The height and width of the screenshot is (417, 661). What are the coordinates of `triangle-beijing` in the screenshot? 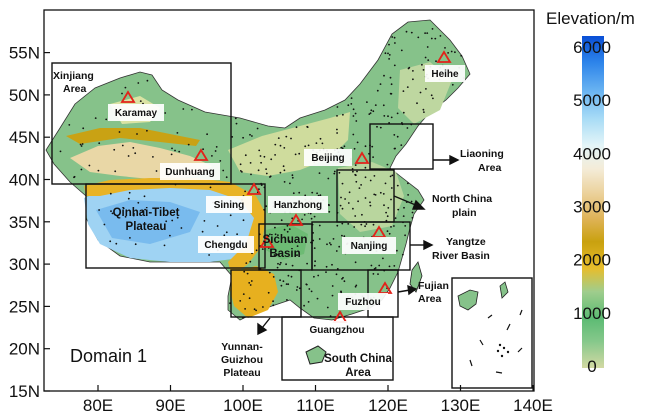 It's located at (362, 157).